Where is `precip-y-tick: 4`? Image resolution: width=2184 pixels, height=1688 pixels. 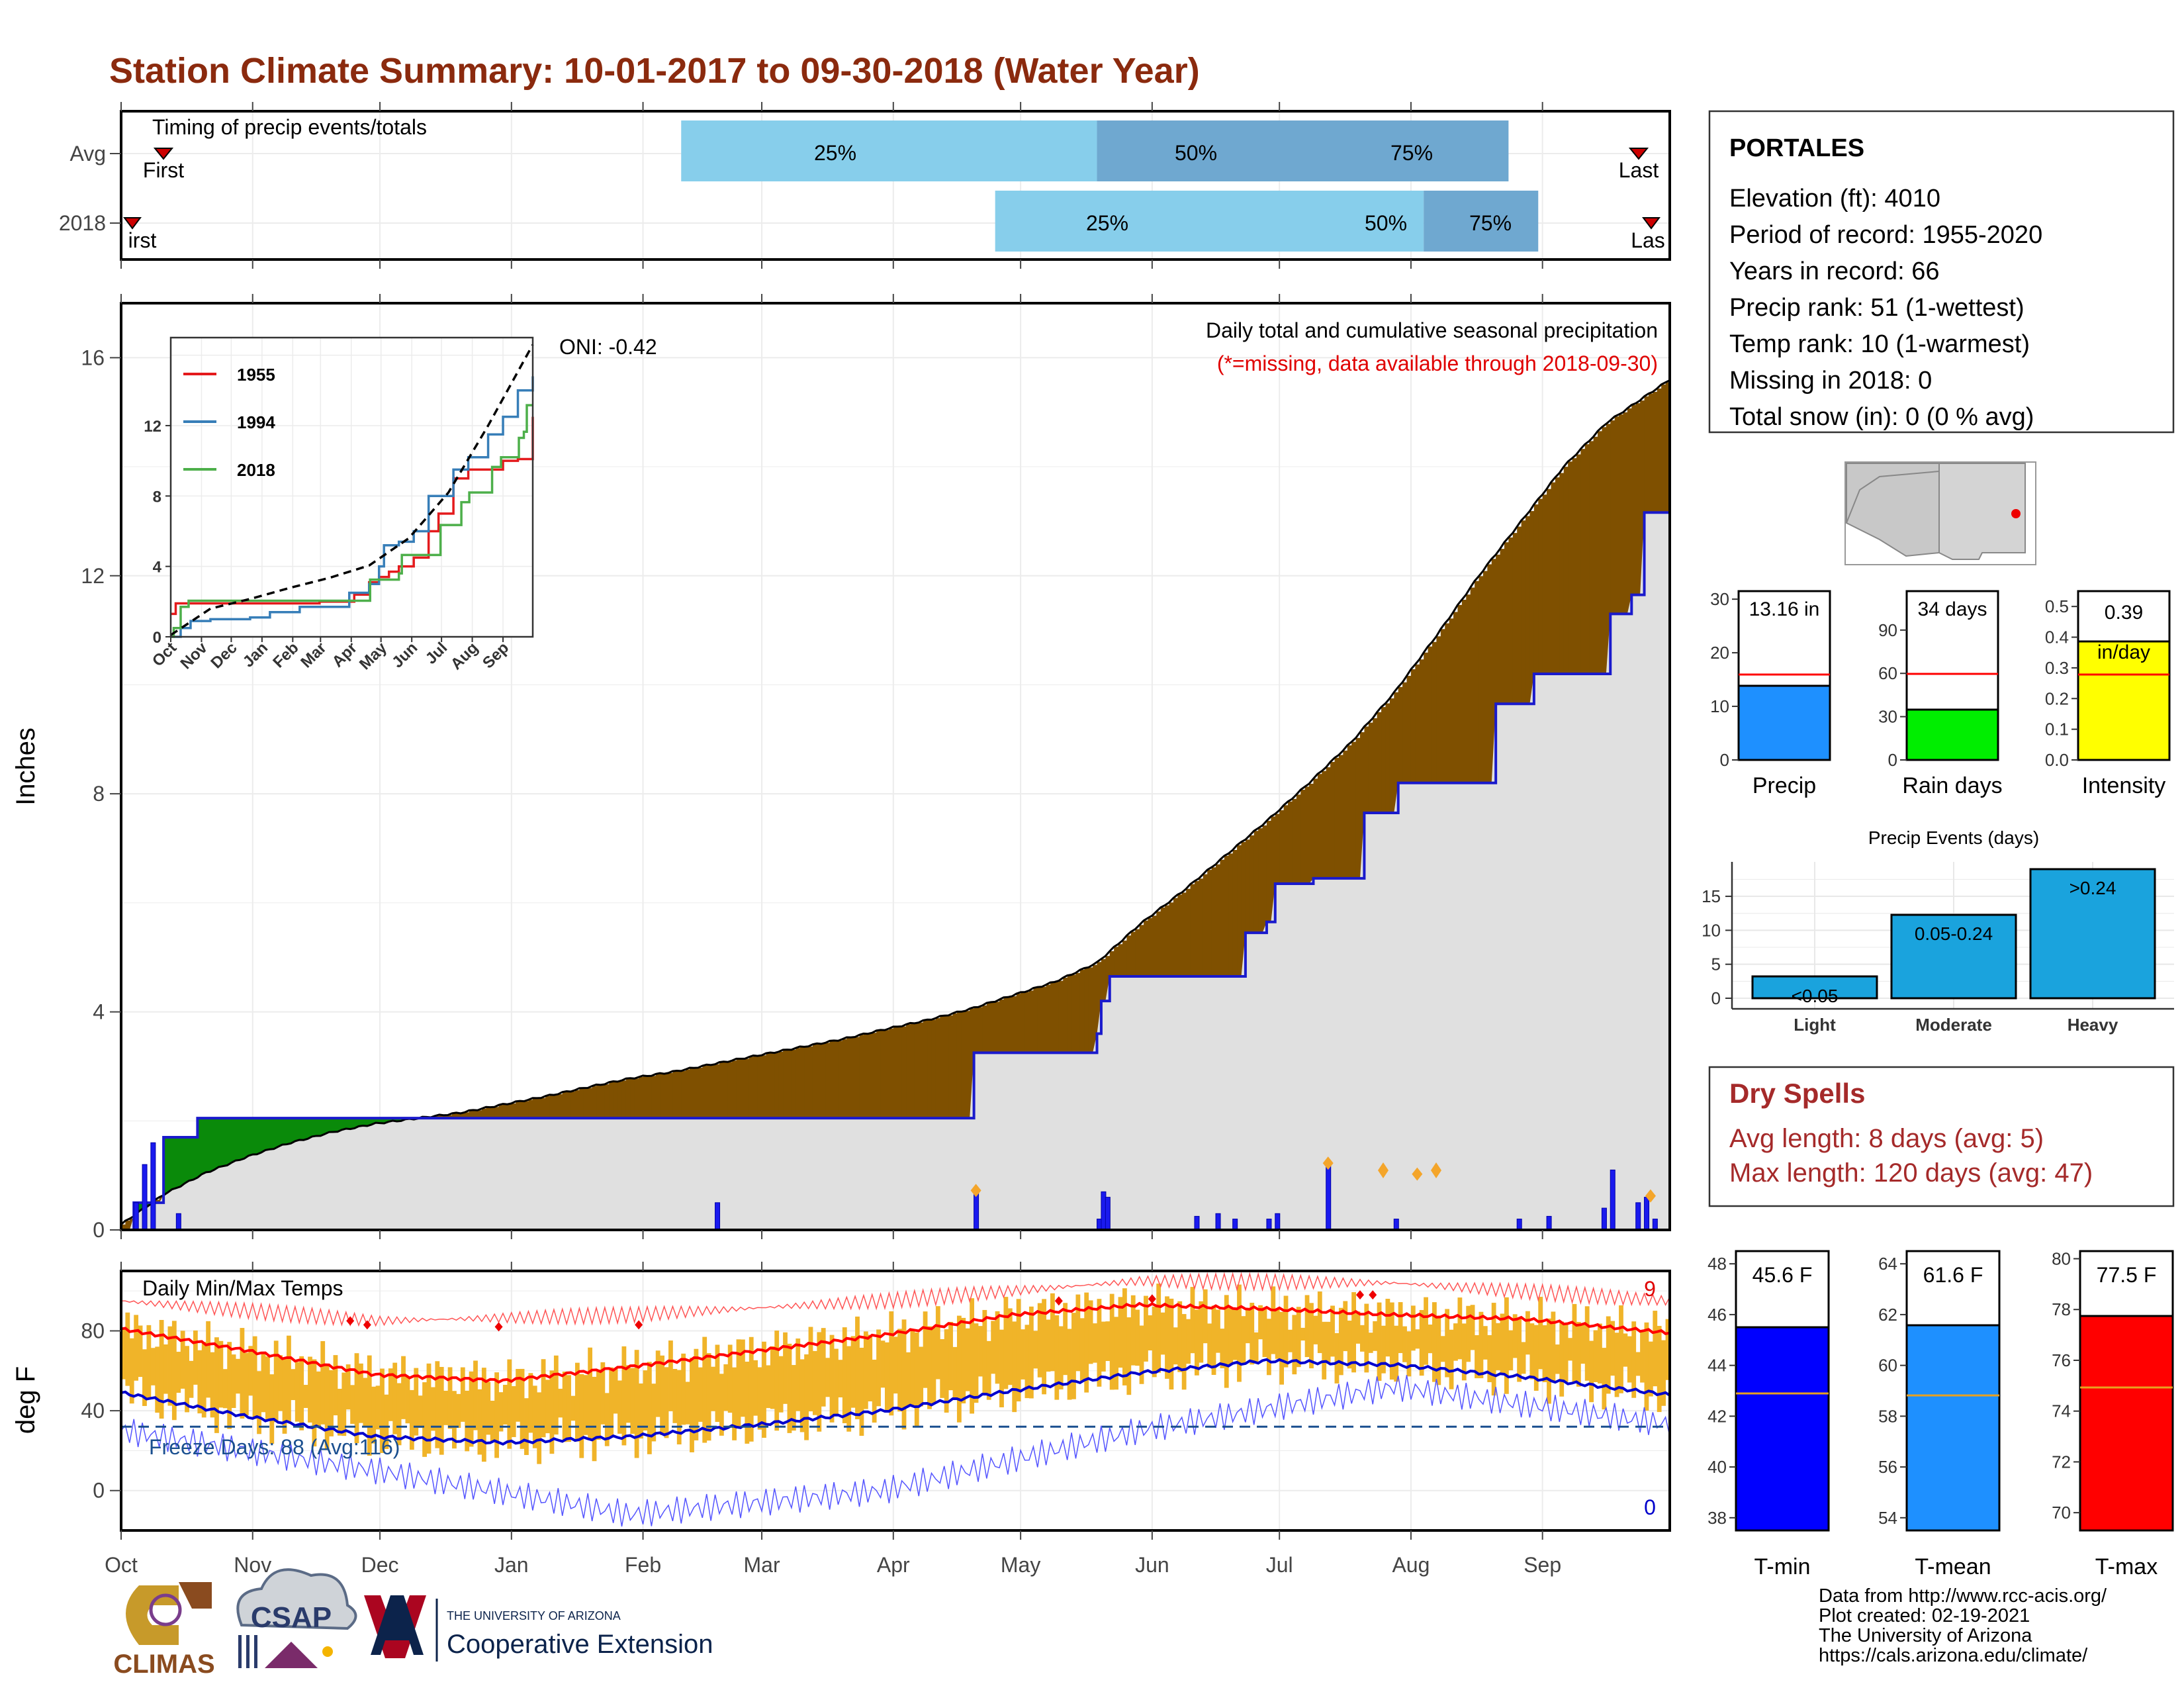 precip-y-tick: 4 is located at coordinates (99, 1012).